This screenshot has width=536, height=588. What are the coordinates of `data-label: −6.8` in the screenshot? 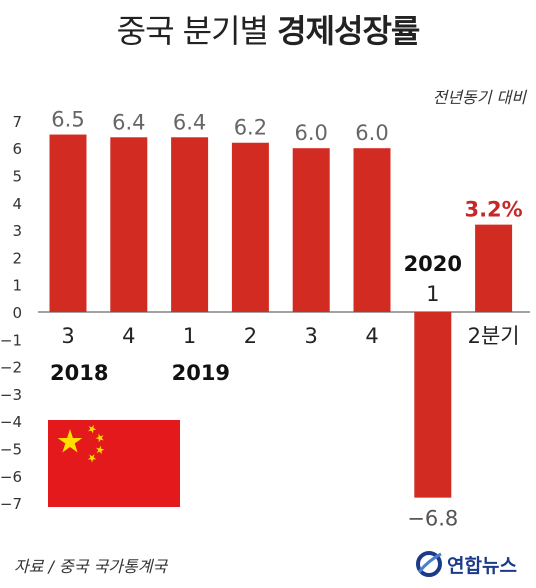 It's located at (432, 519).